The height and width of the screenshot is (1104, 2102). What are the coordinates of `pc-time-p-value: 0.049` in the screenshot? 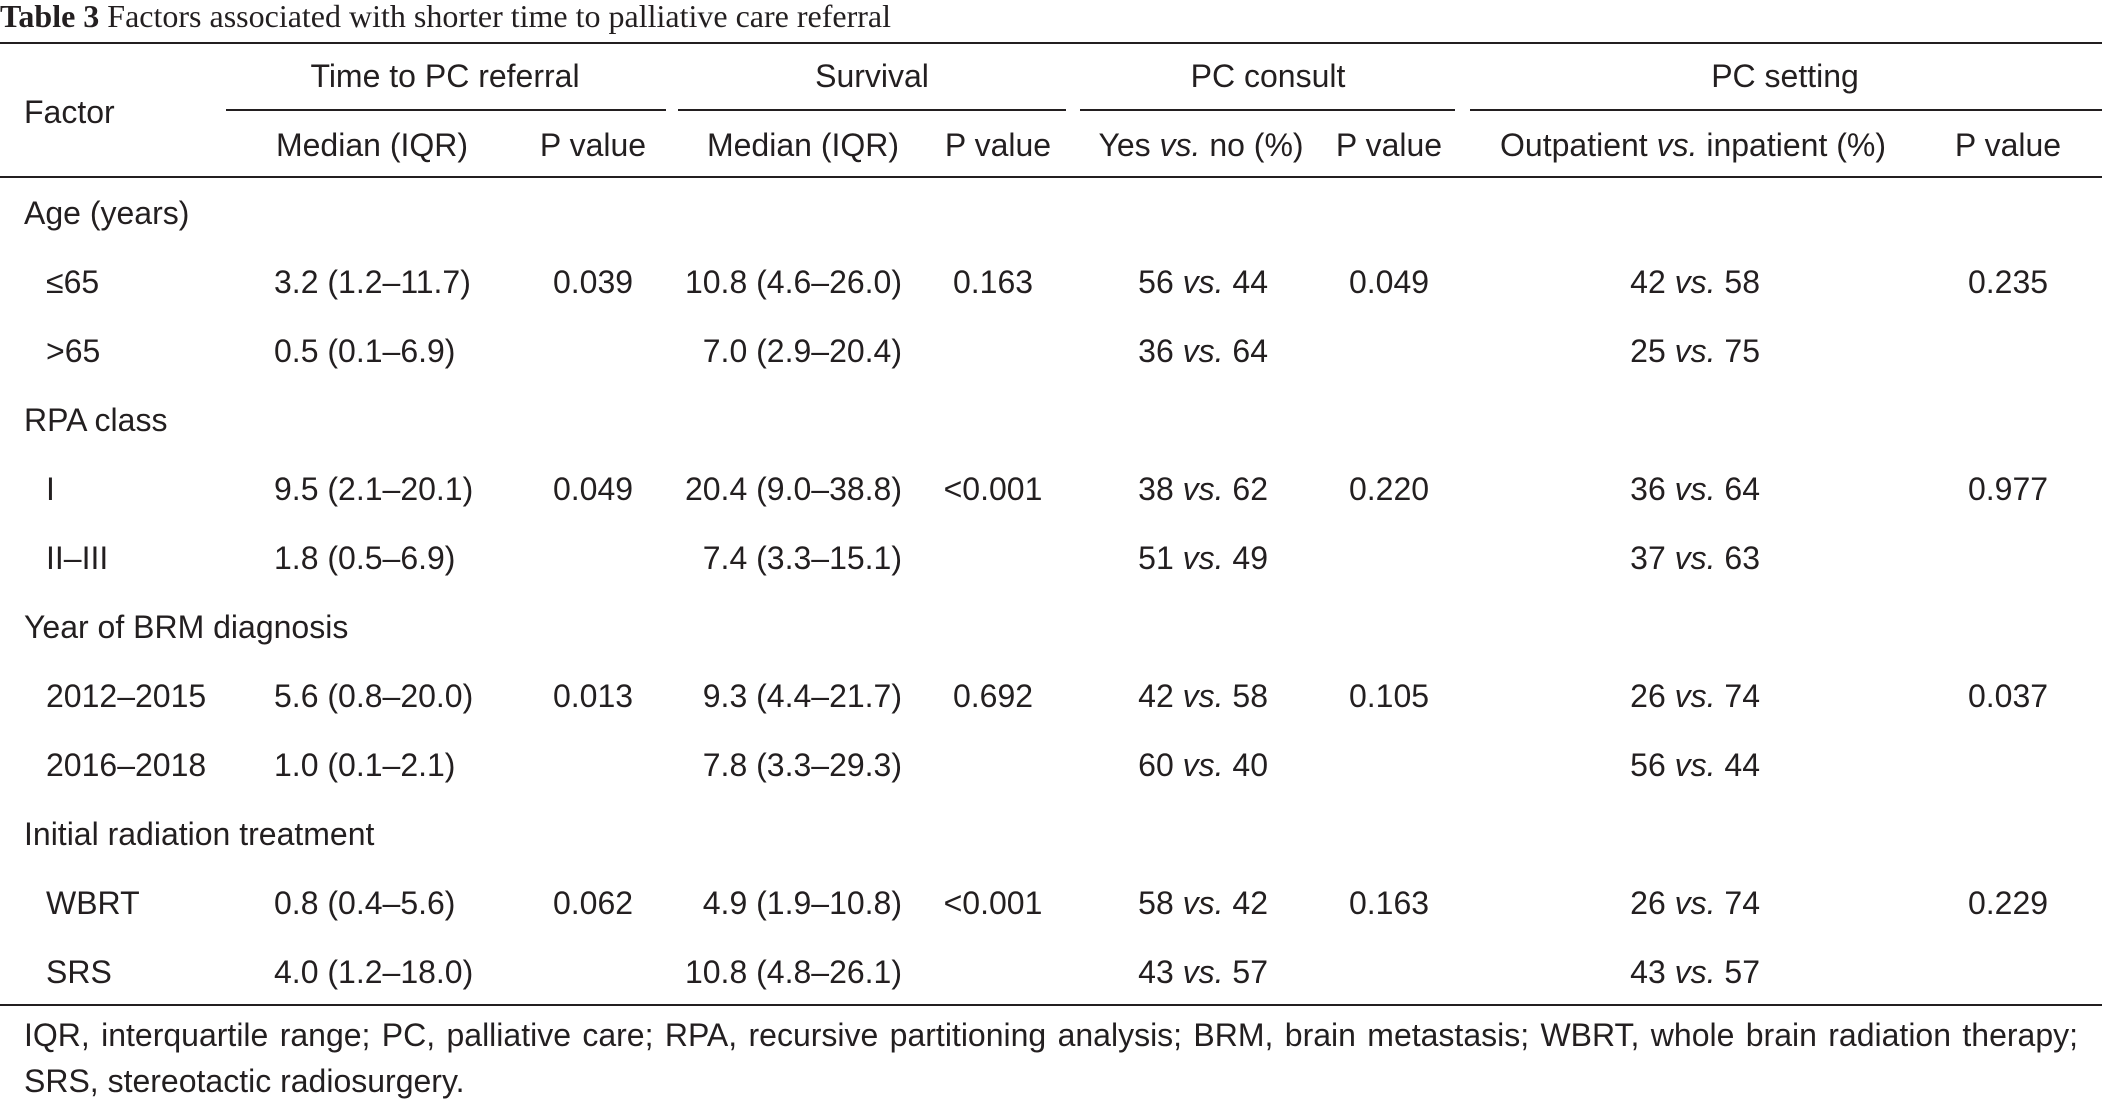 It's located at (593, 489).